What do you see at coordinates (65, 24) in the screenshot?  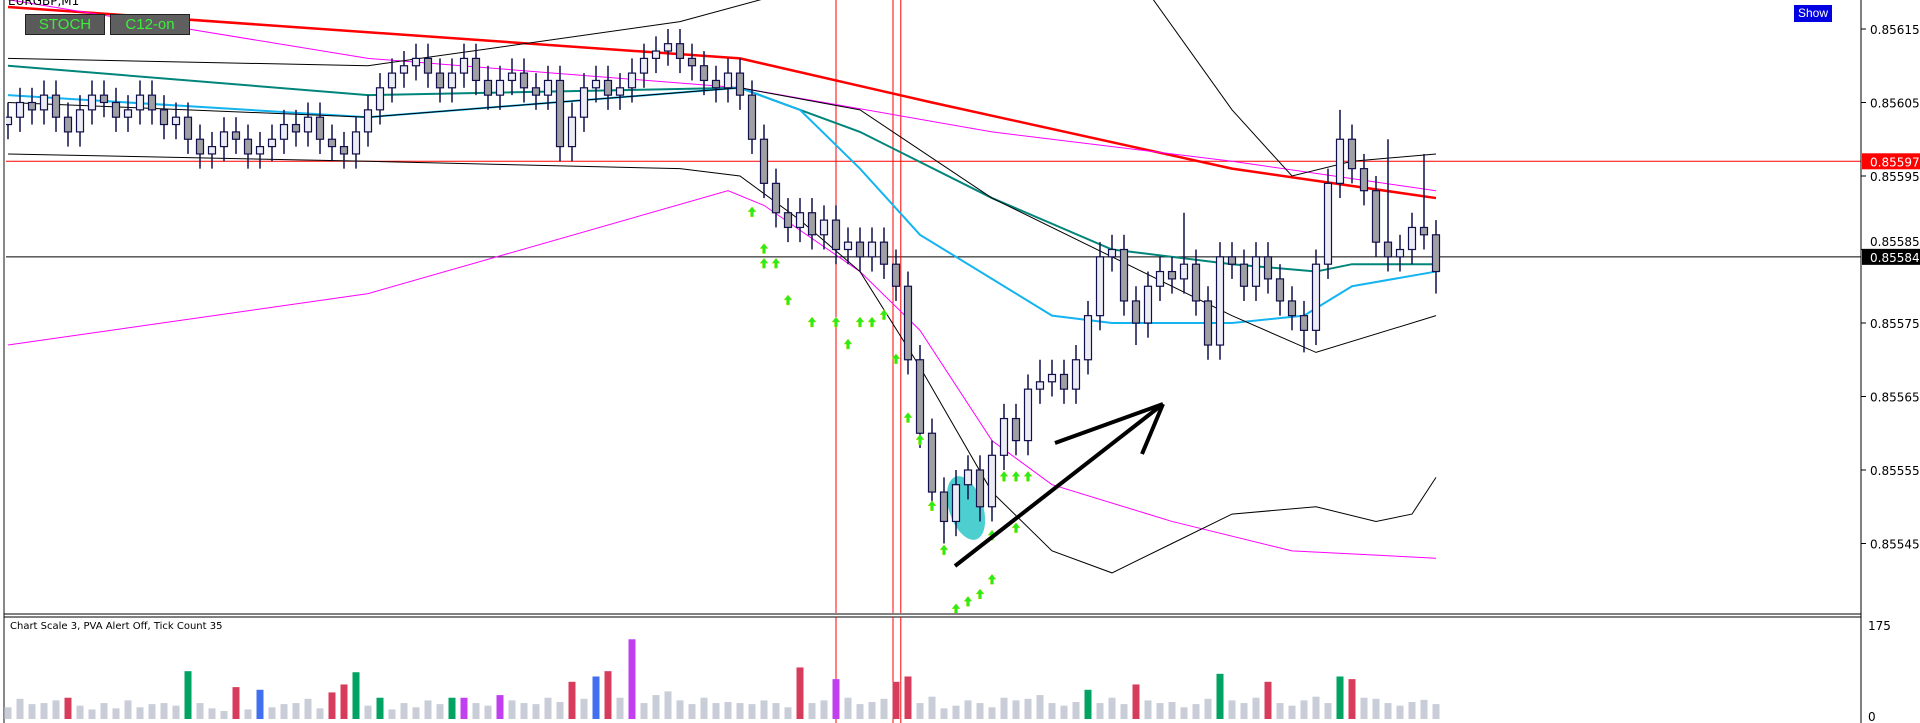 I see `stoch-button: STOCH` at bounding box center [65, 24].